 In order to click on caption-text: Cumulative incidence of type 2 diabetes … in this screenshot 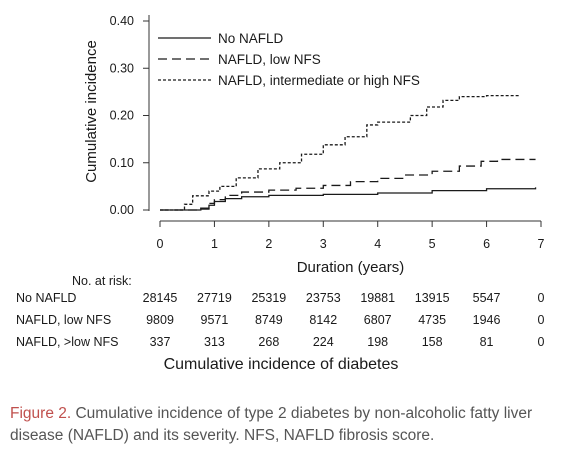, I will do `click(271, 424)`.